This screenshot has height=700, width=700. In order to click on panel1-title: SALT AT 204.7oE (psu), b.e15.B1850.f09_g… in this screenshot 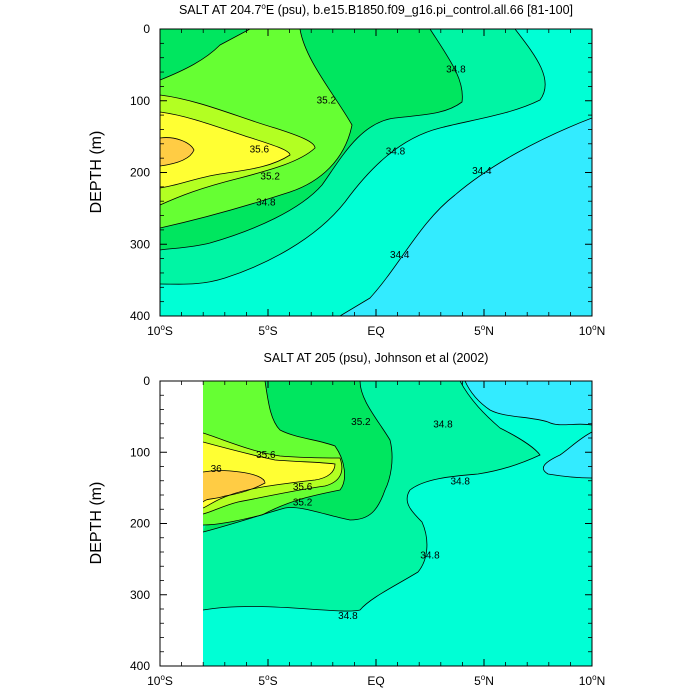, I will do `click(376, 9)`.